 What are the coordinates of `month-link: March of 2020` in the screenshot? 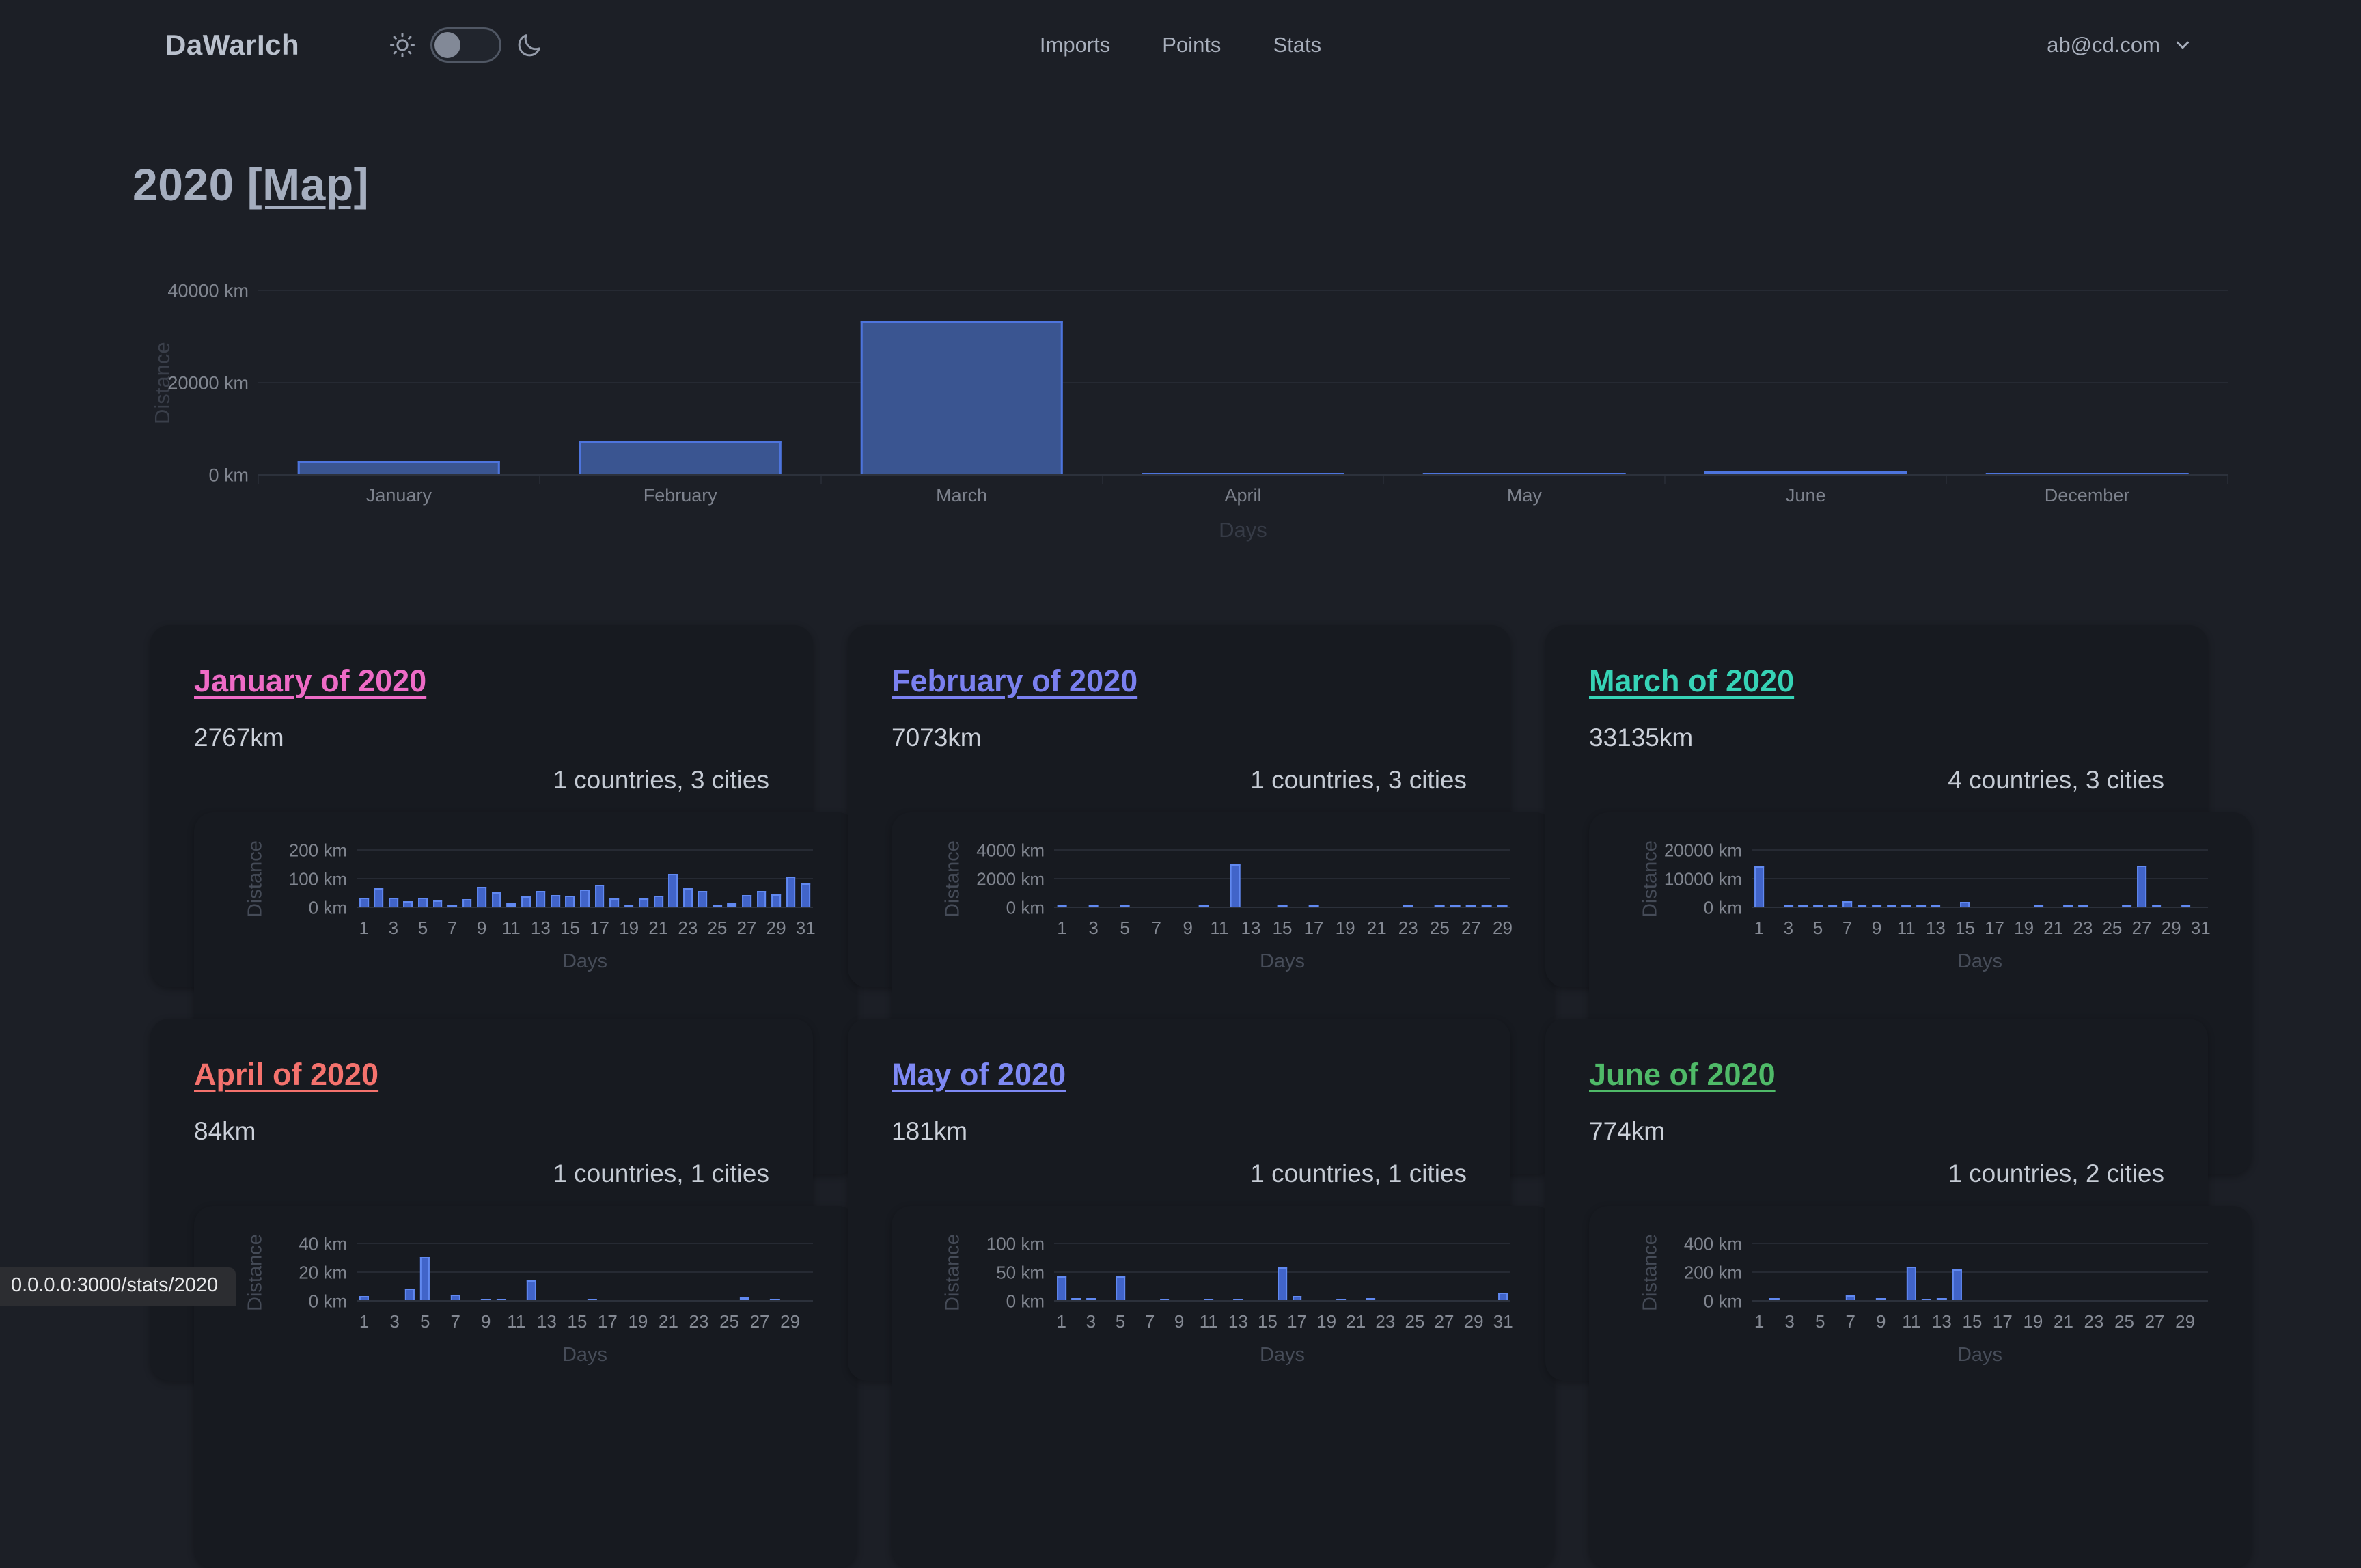 It's located at (1692, 681).